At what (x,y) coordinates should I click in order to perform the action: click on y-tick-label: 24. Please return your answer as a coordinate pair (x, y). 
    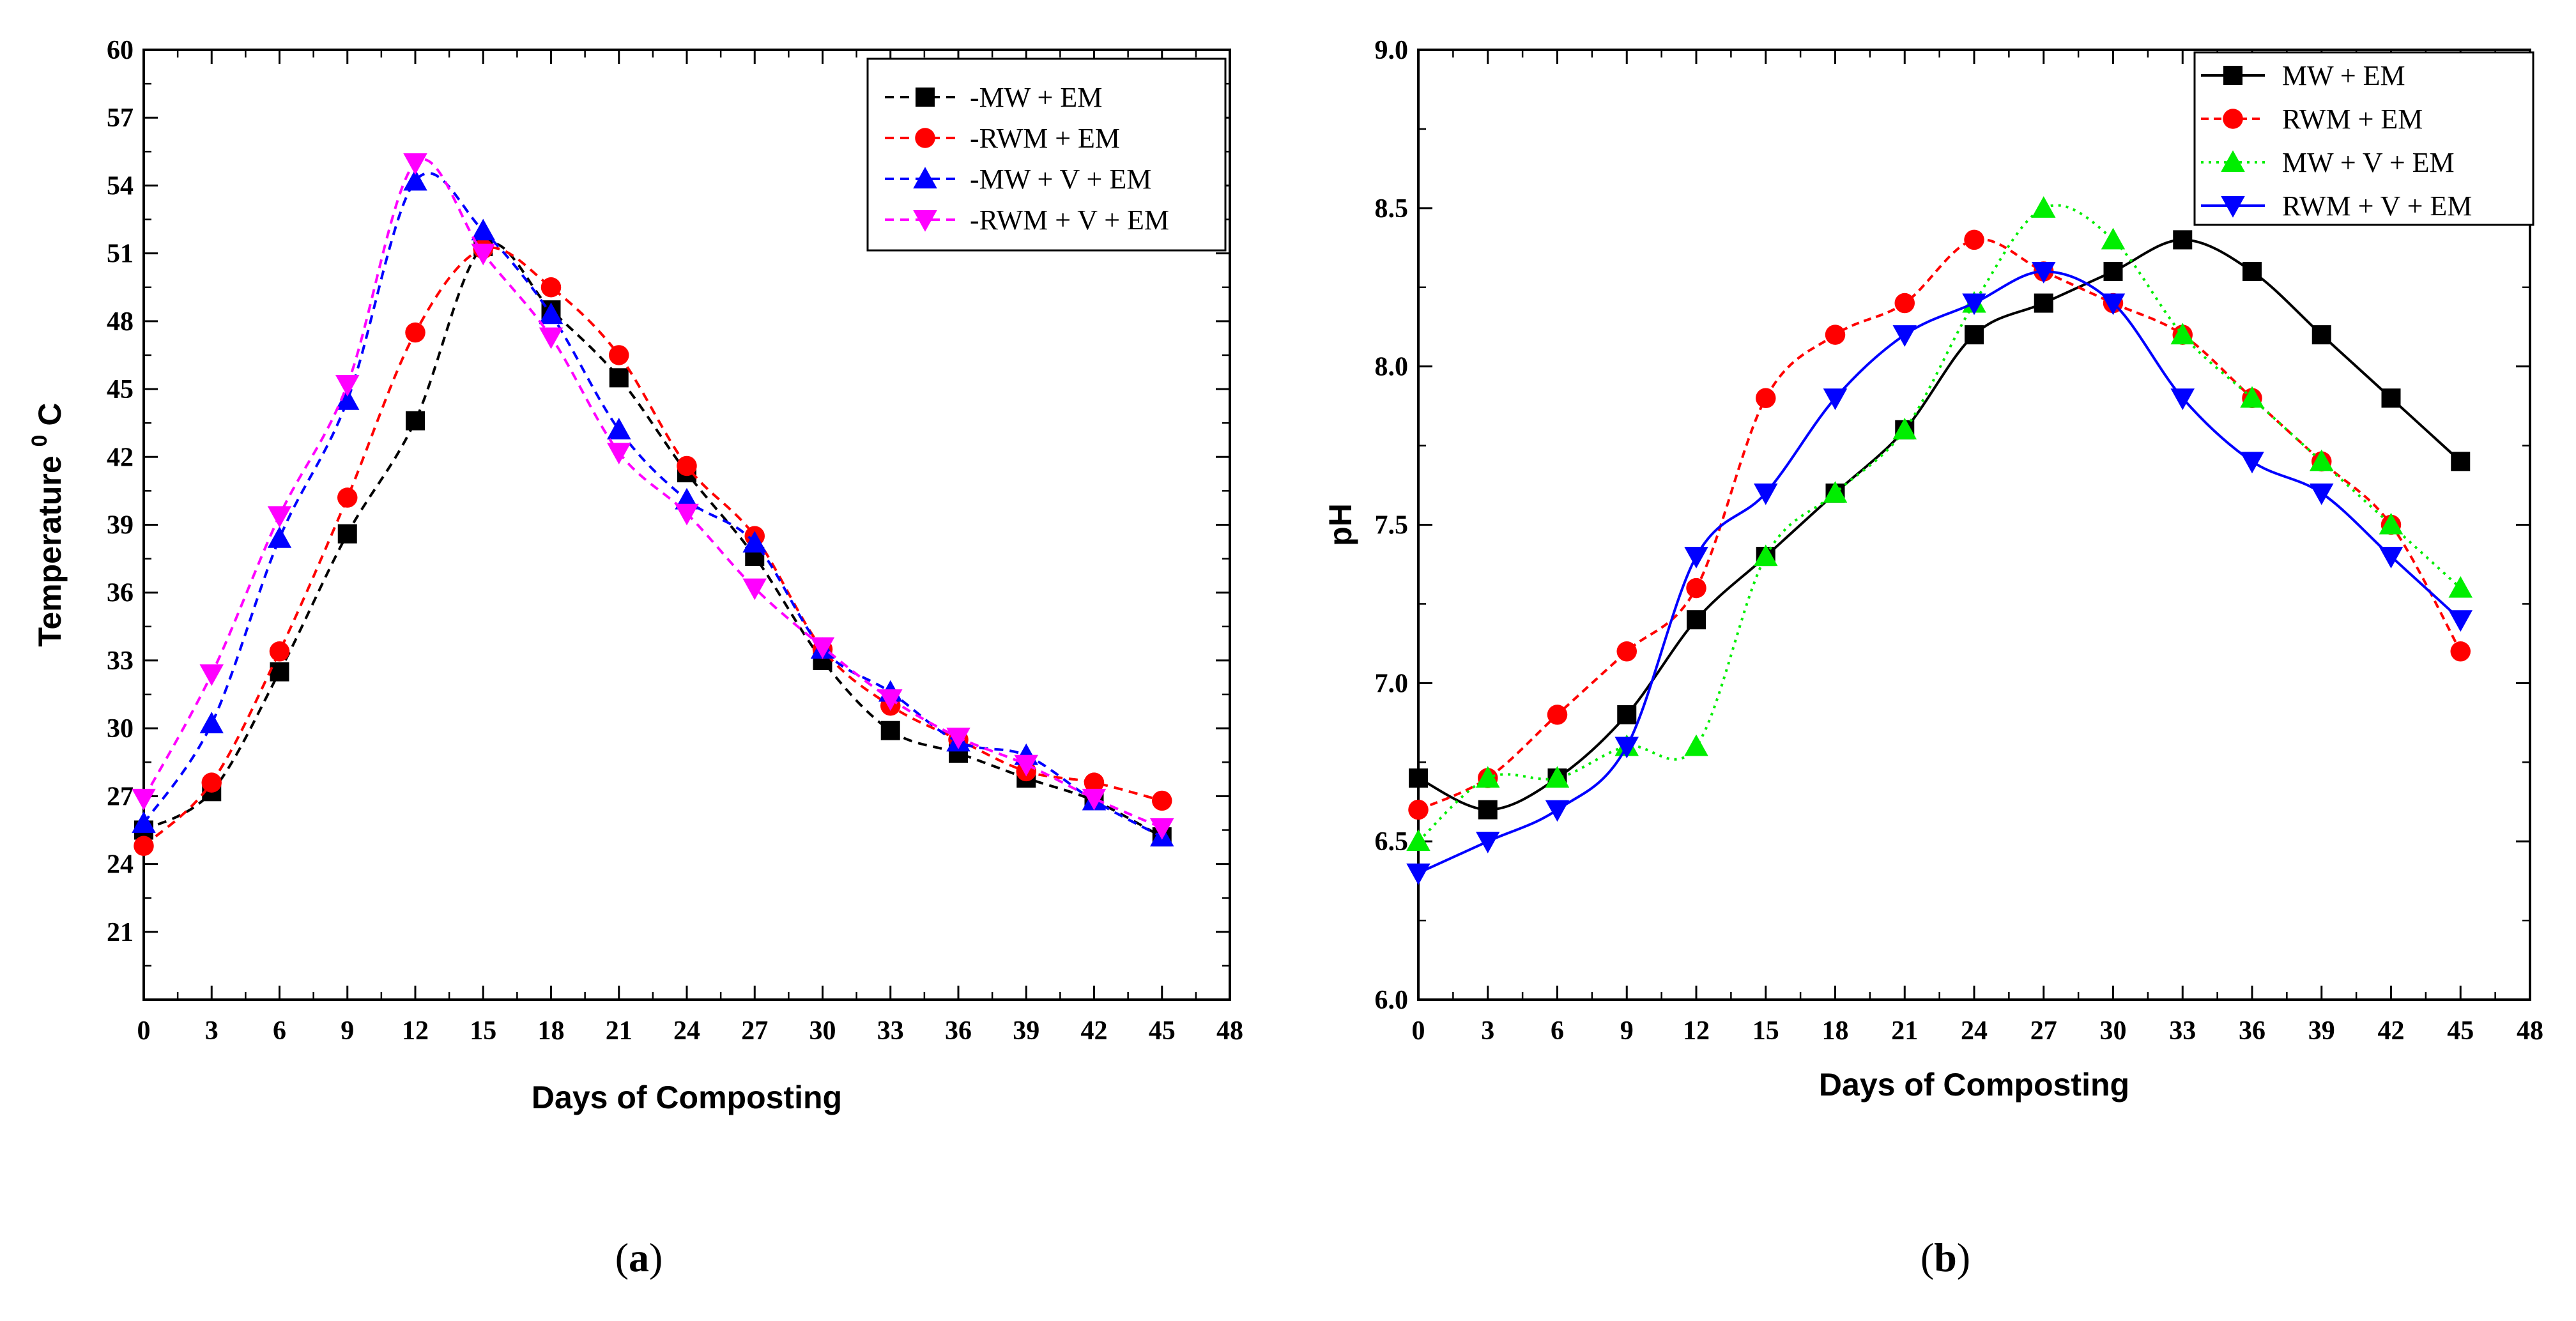
    Looking at the image, I should click on (120, 865).